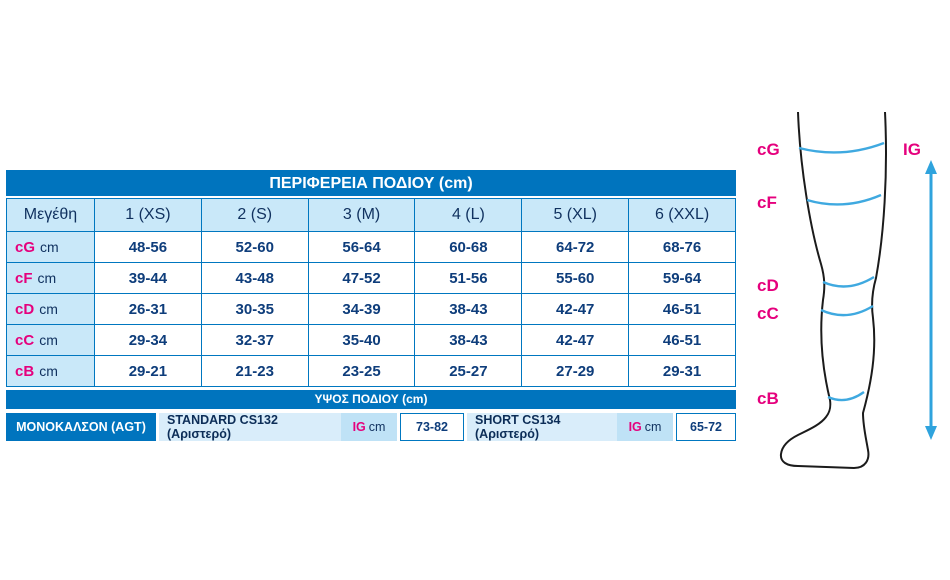  I want to click on measure-line-cF, so click(844, 199).